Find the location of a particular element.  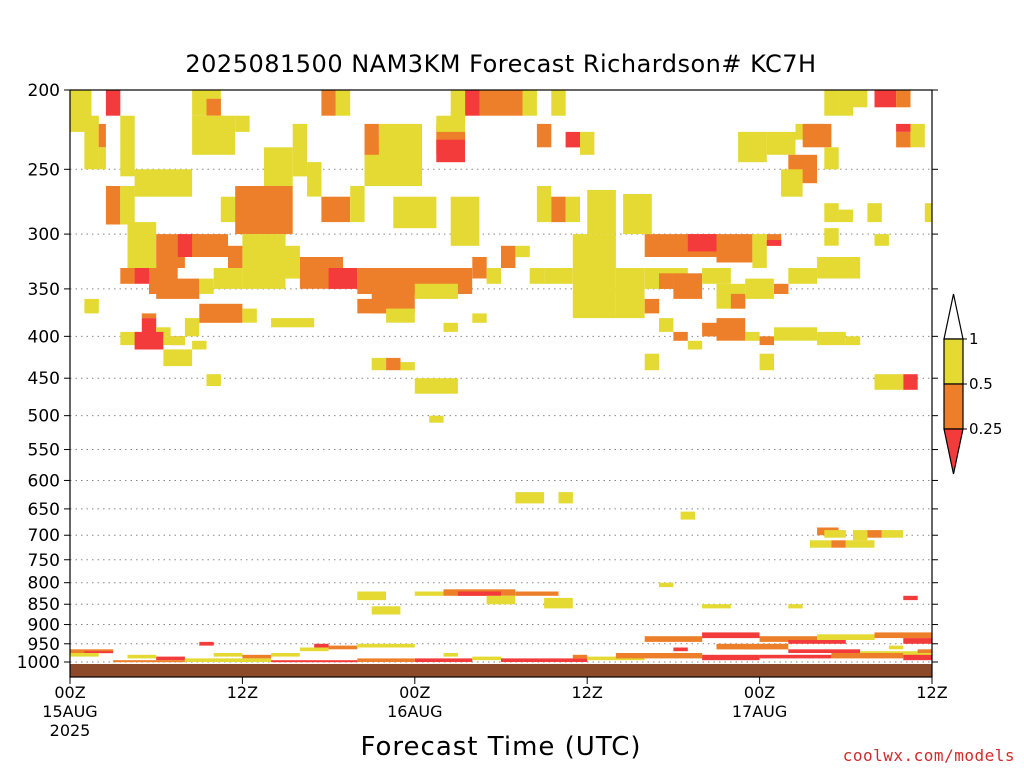

y-tick-label: 650 is located at coordinates (44, 510).